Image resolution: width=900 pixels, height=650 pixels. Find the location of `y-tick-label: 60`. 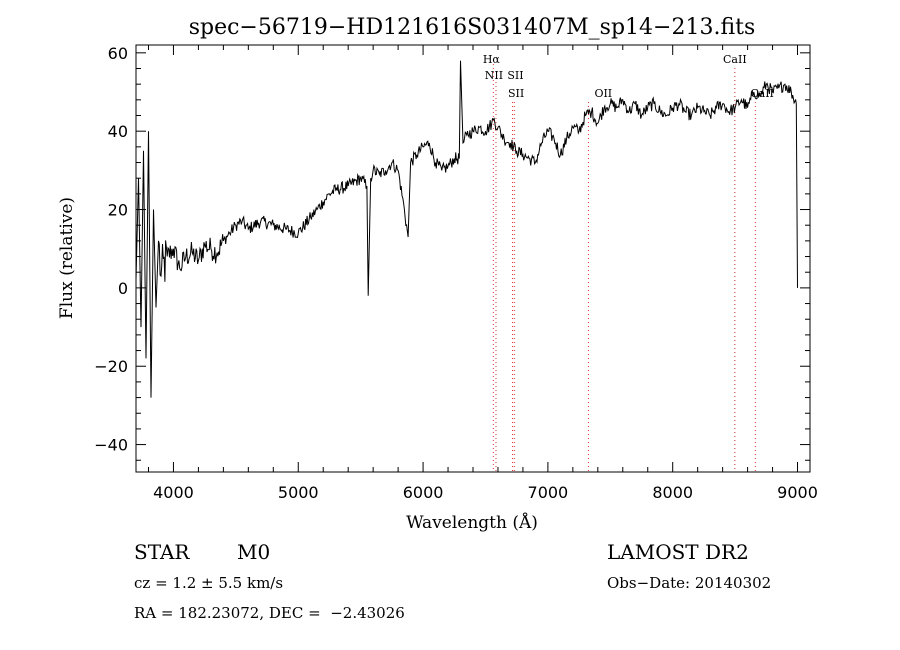

y-tick-label: 60 is located at coordinates (118, 53).